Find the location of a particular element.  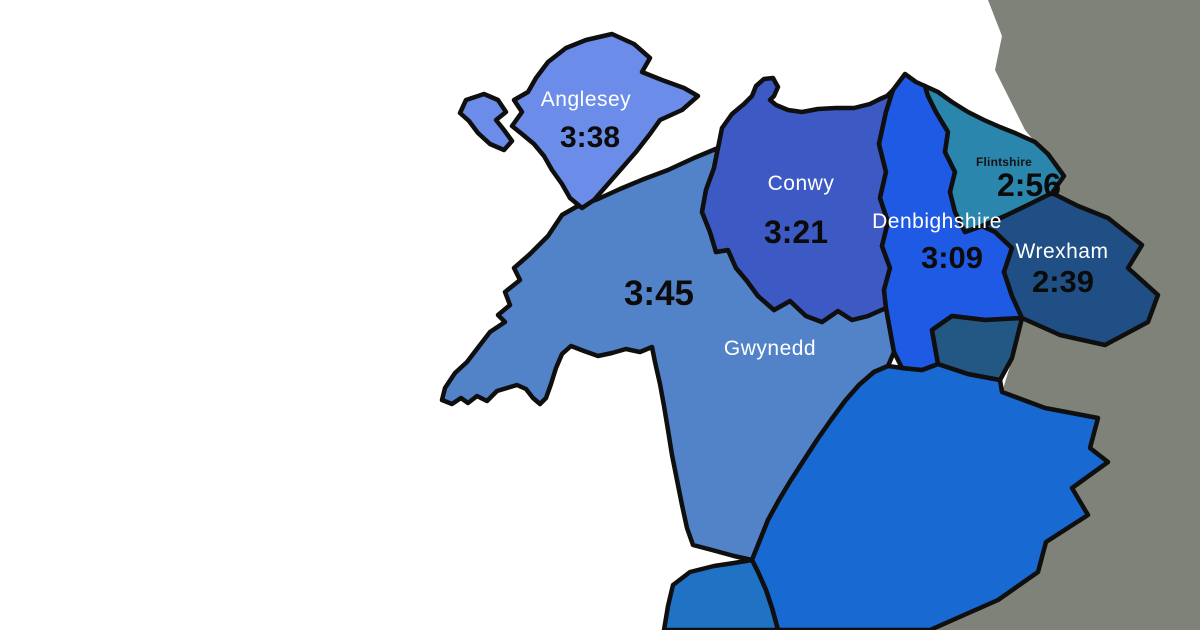

region-southeast-area is located at coordinates (930, 495).